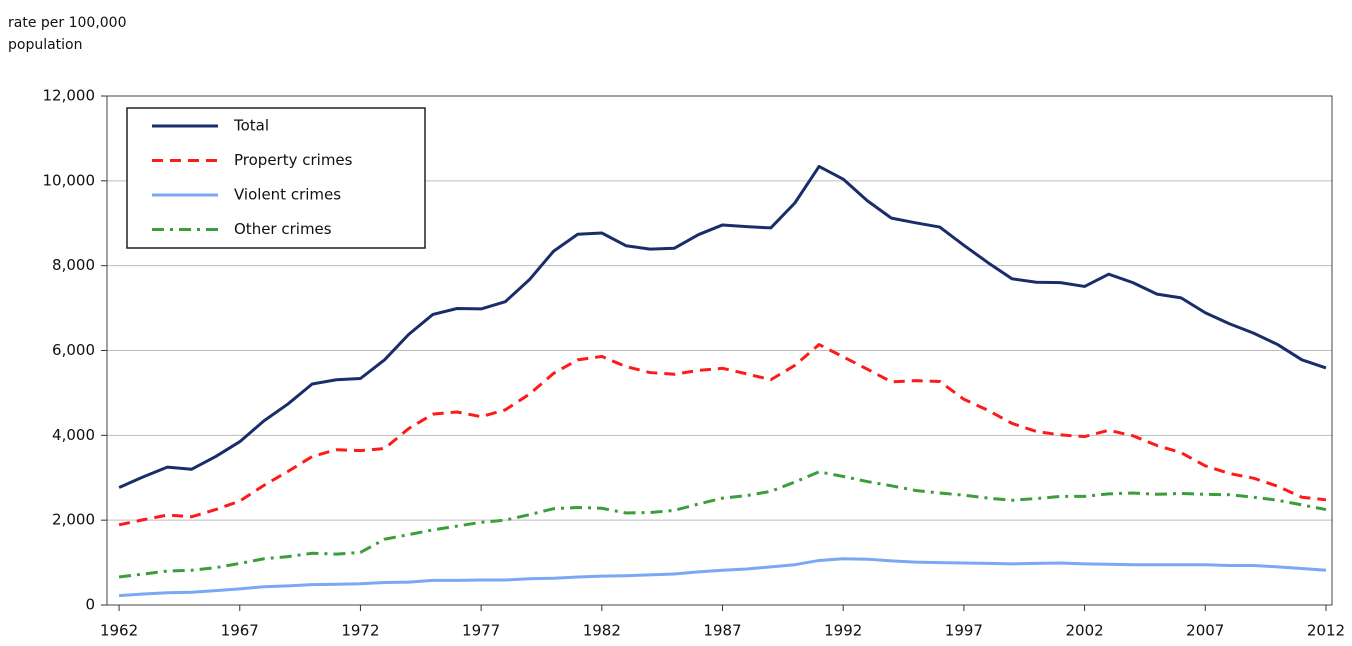  What do you see at coordinates (481, 631) in the screenshot?
I see `x-tick-label: 1977` at bounding box center [481, 631].